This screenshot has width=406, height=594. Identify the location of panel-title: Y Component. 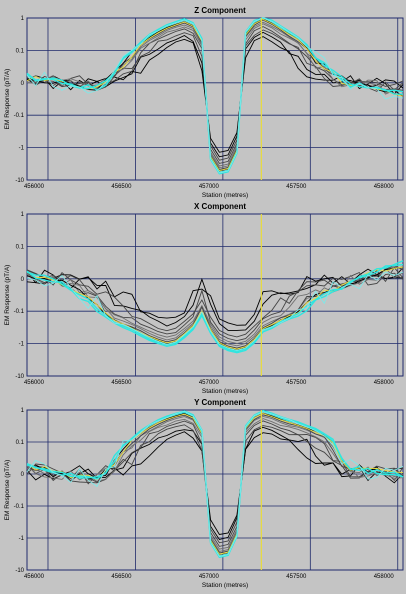
(220, 402).